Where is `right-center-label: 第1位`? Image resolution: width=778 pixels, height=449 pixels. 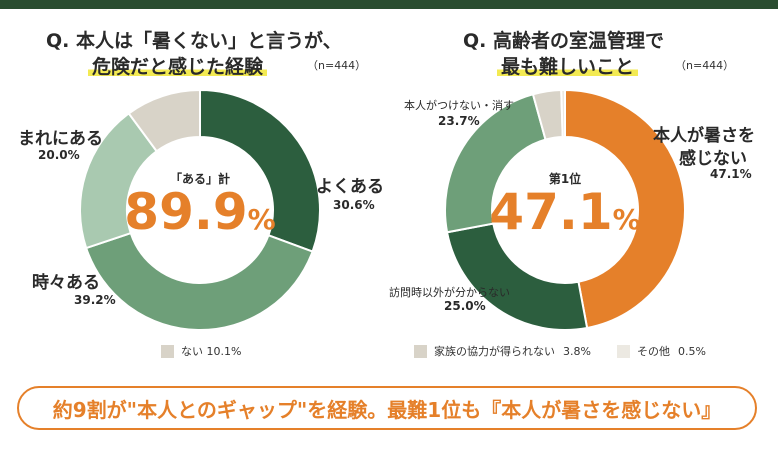 right-center-label: 第1位 is located at coordinates (565, 179).